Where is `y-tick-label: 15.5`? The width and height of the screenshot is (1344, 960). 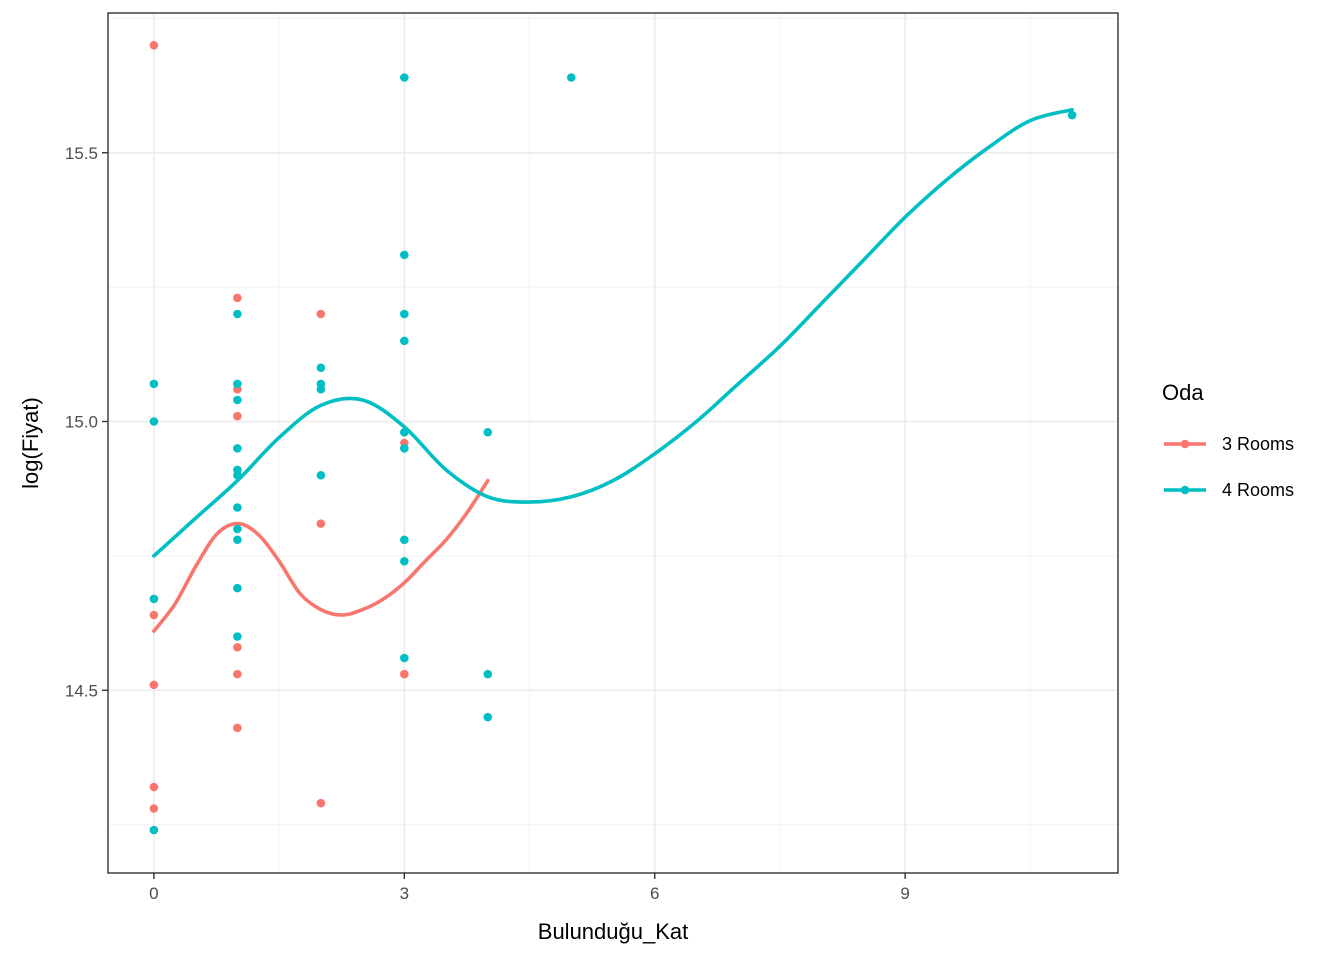
y-tick-label: 15.5 is located at coordinates (81, 153).